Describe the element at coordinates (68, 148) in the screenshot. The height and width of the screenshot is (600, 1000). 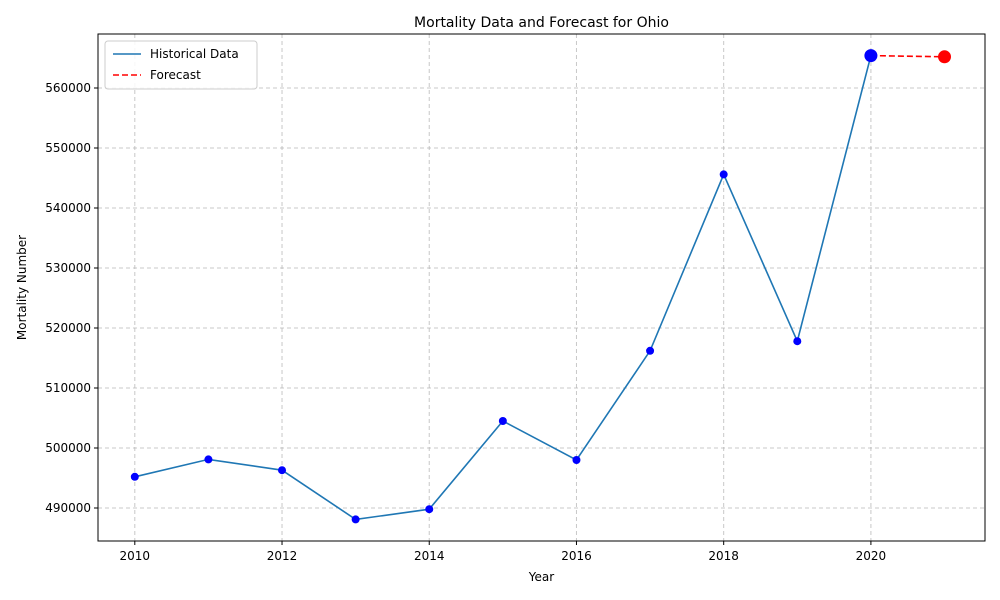
I see `y-tick-label: 550000` at that location.